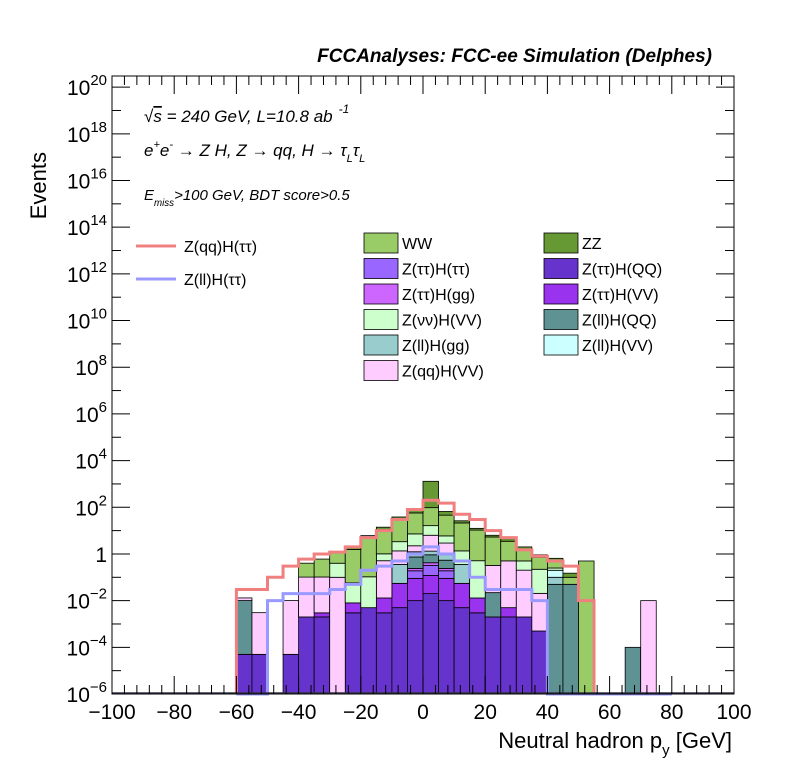 The height and width of the screenshot is (772, 796). I want to click on y-tick-label: 10²⁰, so click(87, 86).